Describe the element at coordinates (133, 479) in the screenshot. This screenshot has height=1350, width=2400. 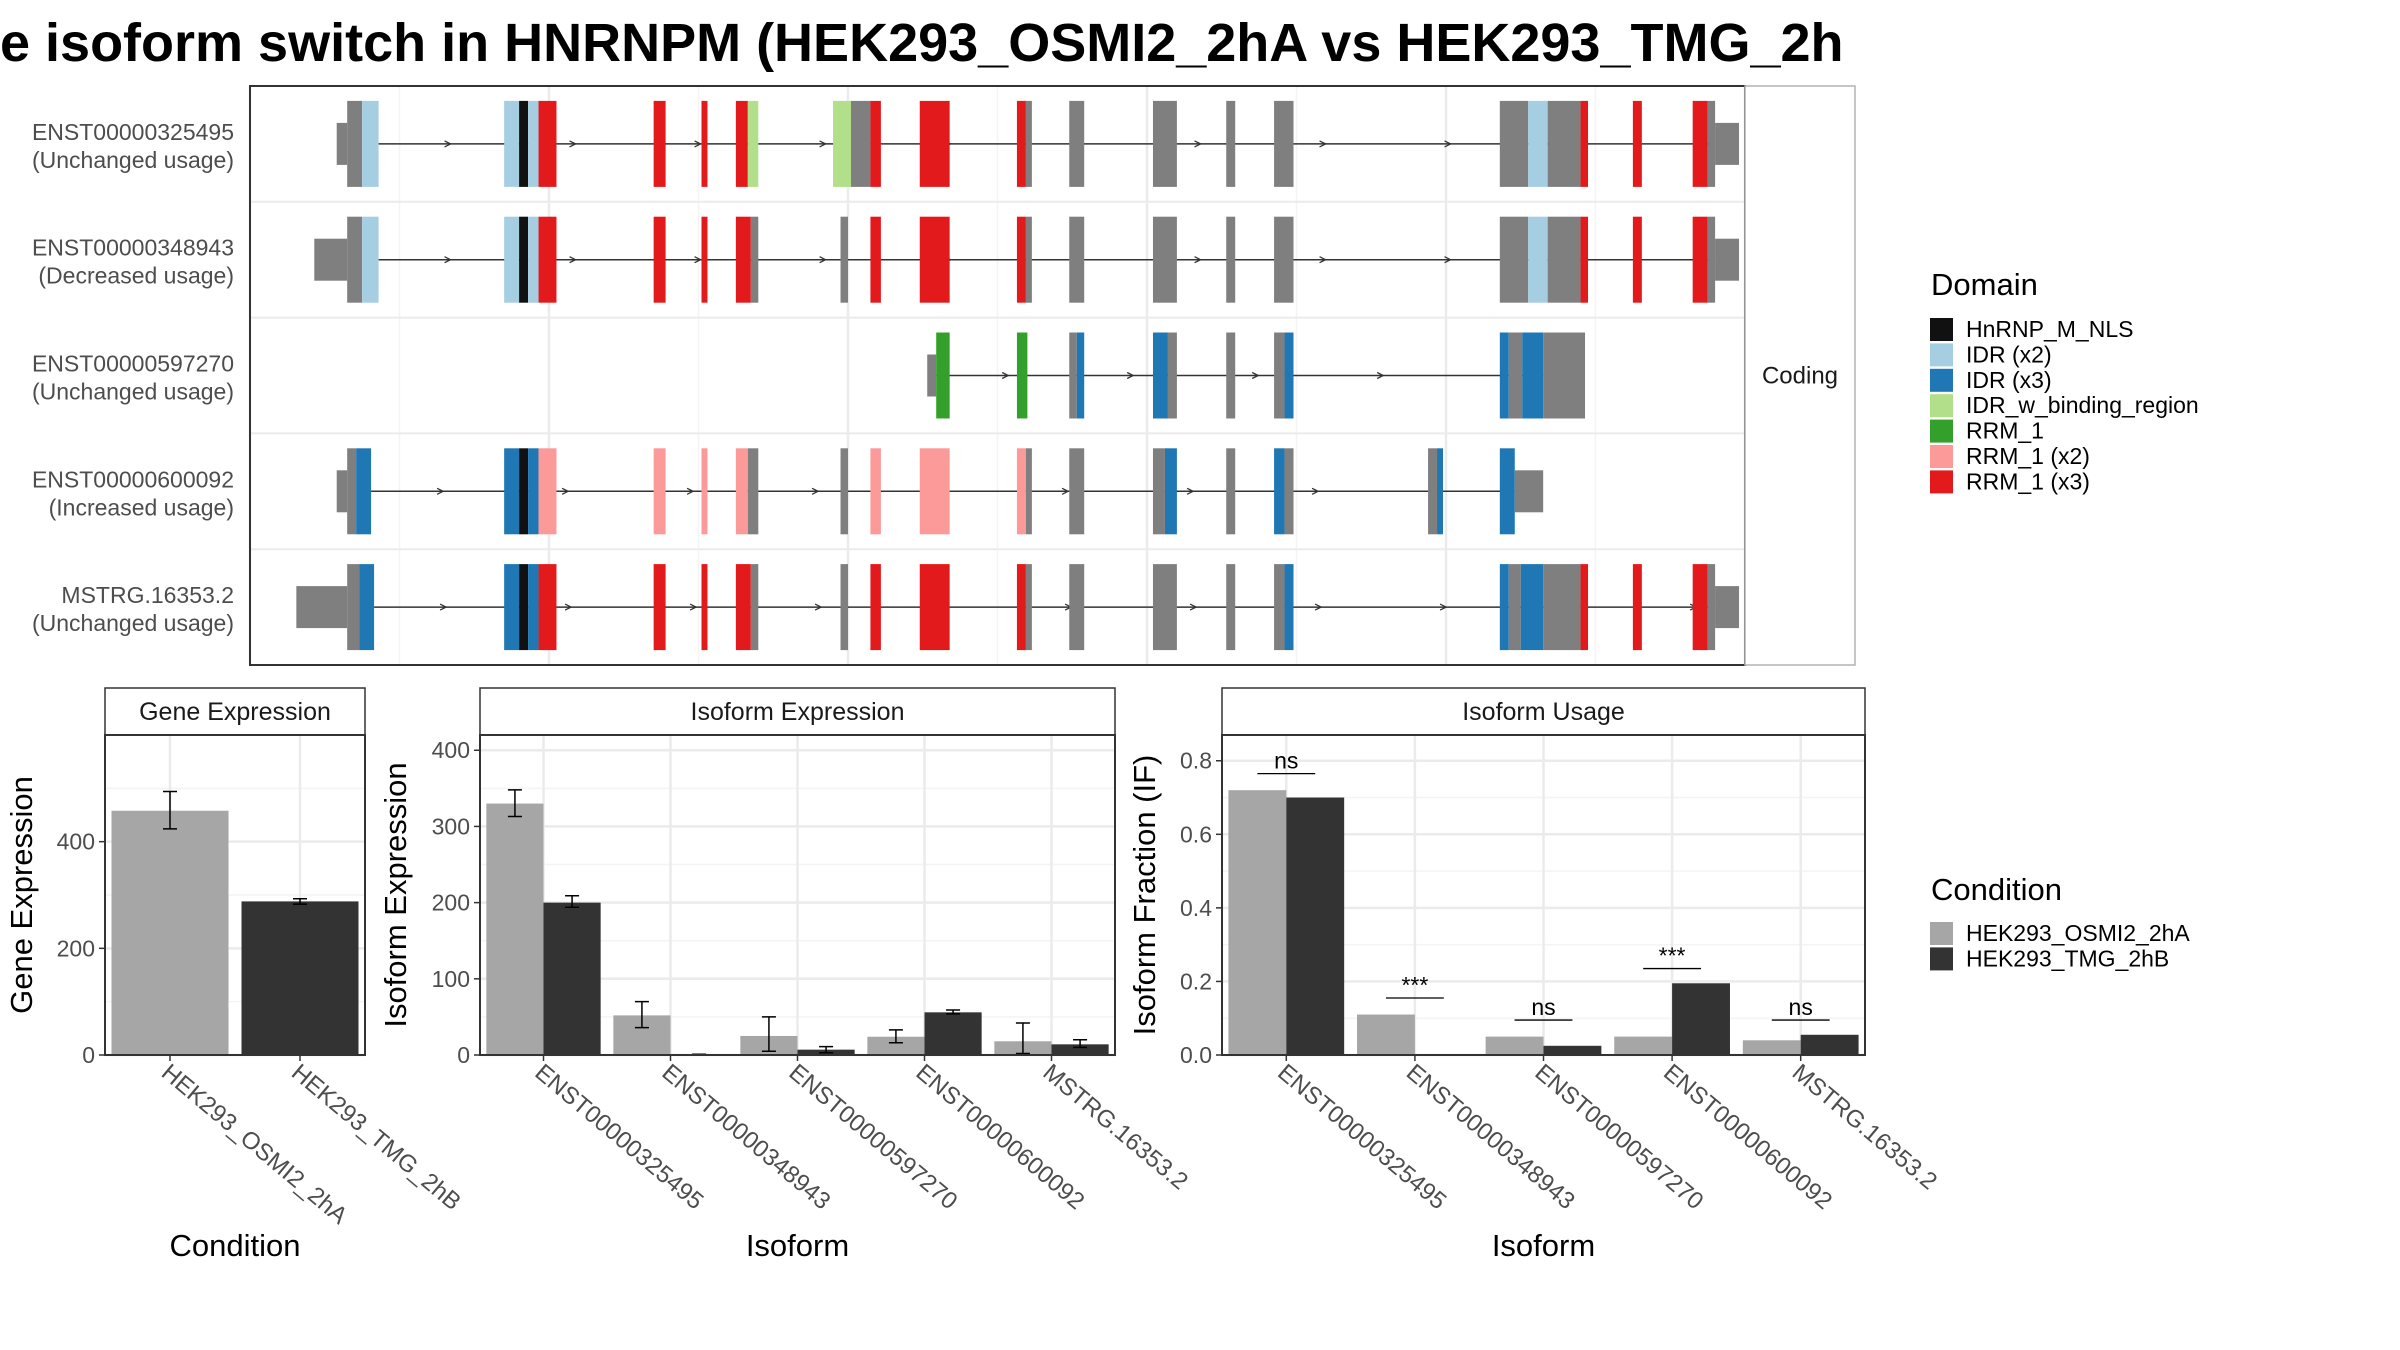
I see `transcript-id-label: ENST00000600092` at that location.